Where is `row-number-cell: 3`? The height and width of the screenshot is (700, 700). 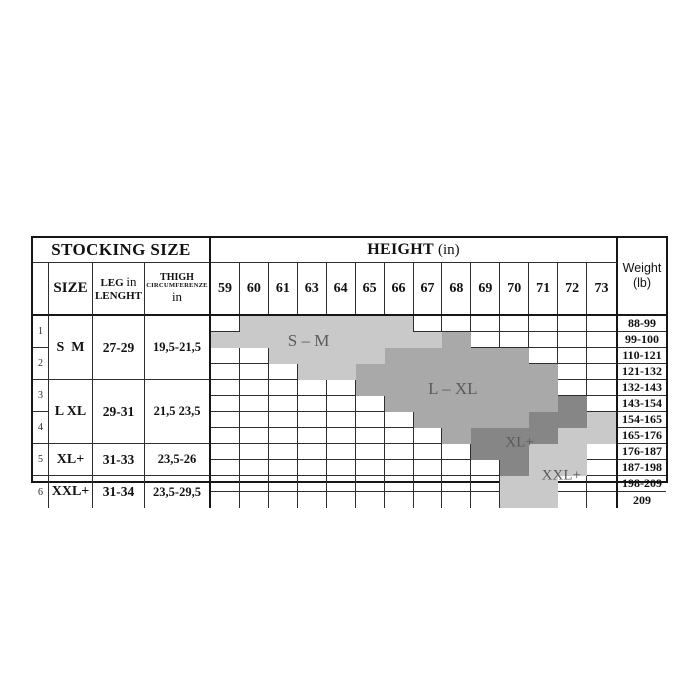
row-number-cell: 3 is located at coordinates (40, 396).